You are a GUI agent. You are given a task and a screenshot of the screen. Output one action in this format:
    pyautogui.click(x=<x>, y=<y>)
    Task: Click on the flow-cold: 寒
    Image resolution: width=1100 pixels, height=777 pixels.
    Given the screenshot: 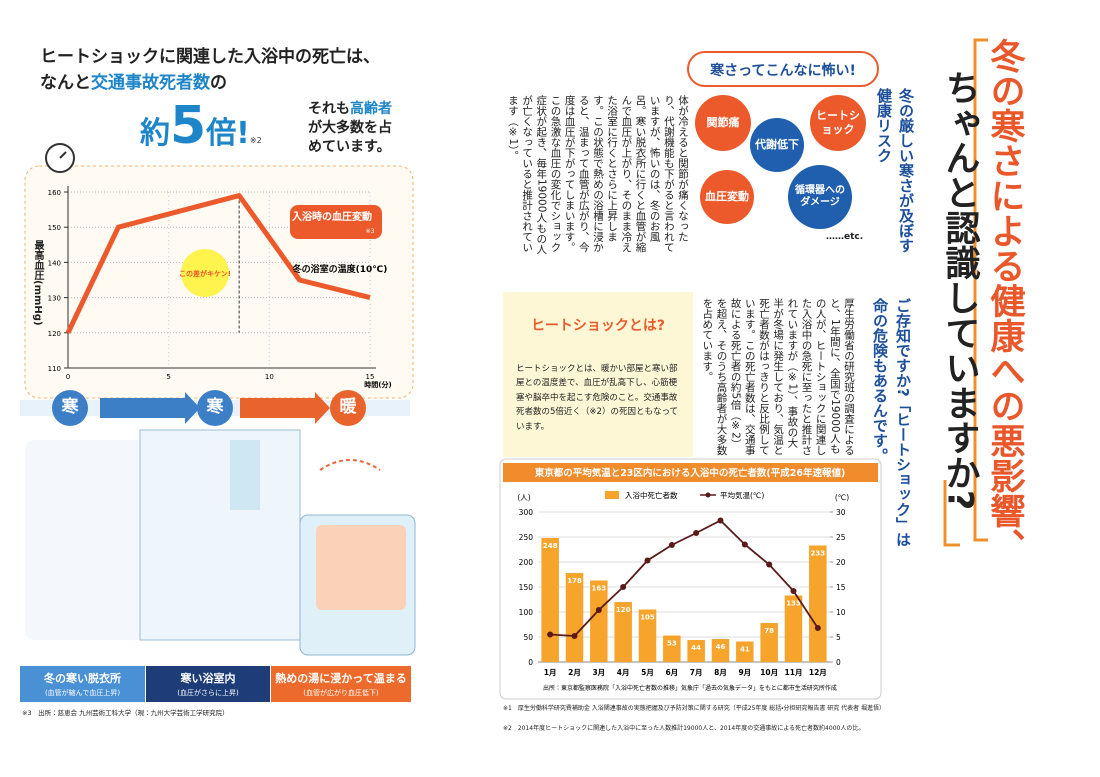 What is the action you would take?
    pyautogui.click(x=70, y=408)
    